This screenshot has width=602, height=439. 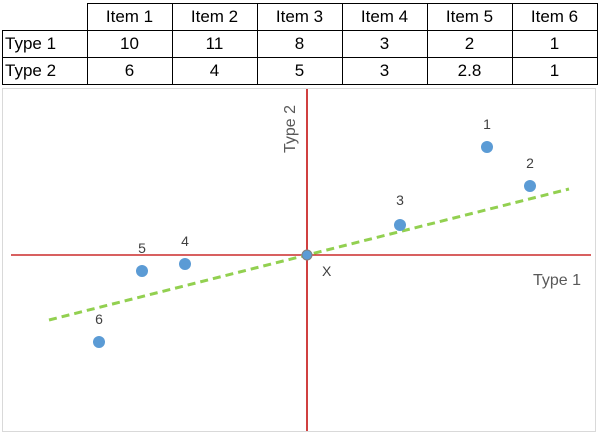 What do you see at coordinates (129, 71) in the screenshot?
I see `table-cell: 6` at bounding box center [129, 71].